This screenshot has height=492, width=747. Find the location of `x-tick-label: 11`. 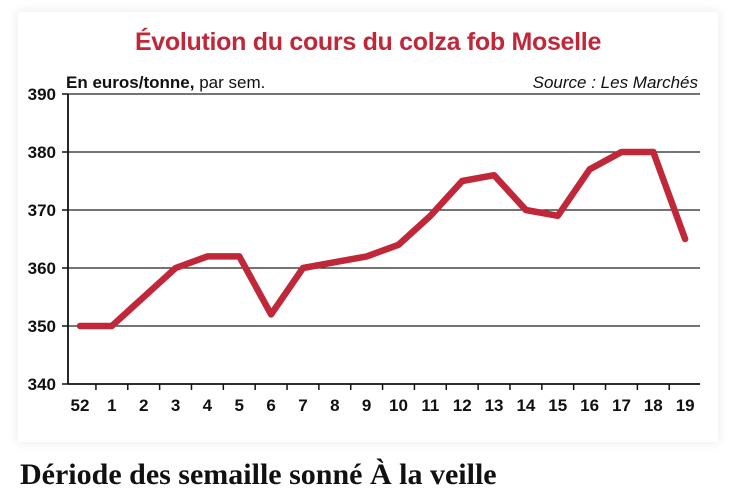

x-tick-label: 11 is located at coordinates (430, 405).